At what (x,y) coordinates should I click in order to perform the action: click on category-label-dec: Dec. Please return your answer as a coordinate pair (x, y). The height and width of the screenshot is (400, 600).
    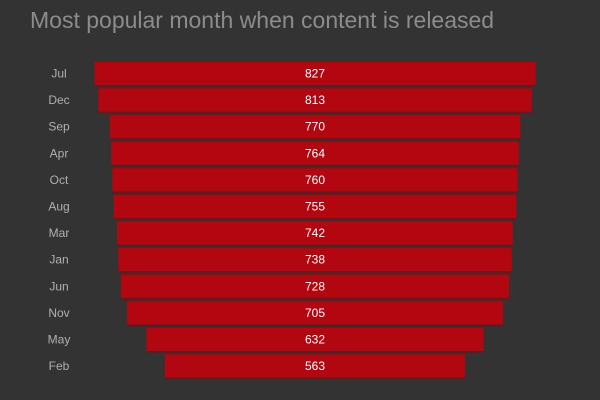
    Looking at the image, I should click on (58, 100).